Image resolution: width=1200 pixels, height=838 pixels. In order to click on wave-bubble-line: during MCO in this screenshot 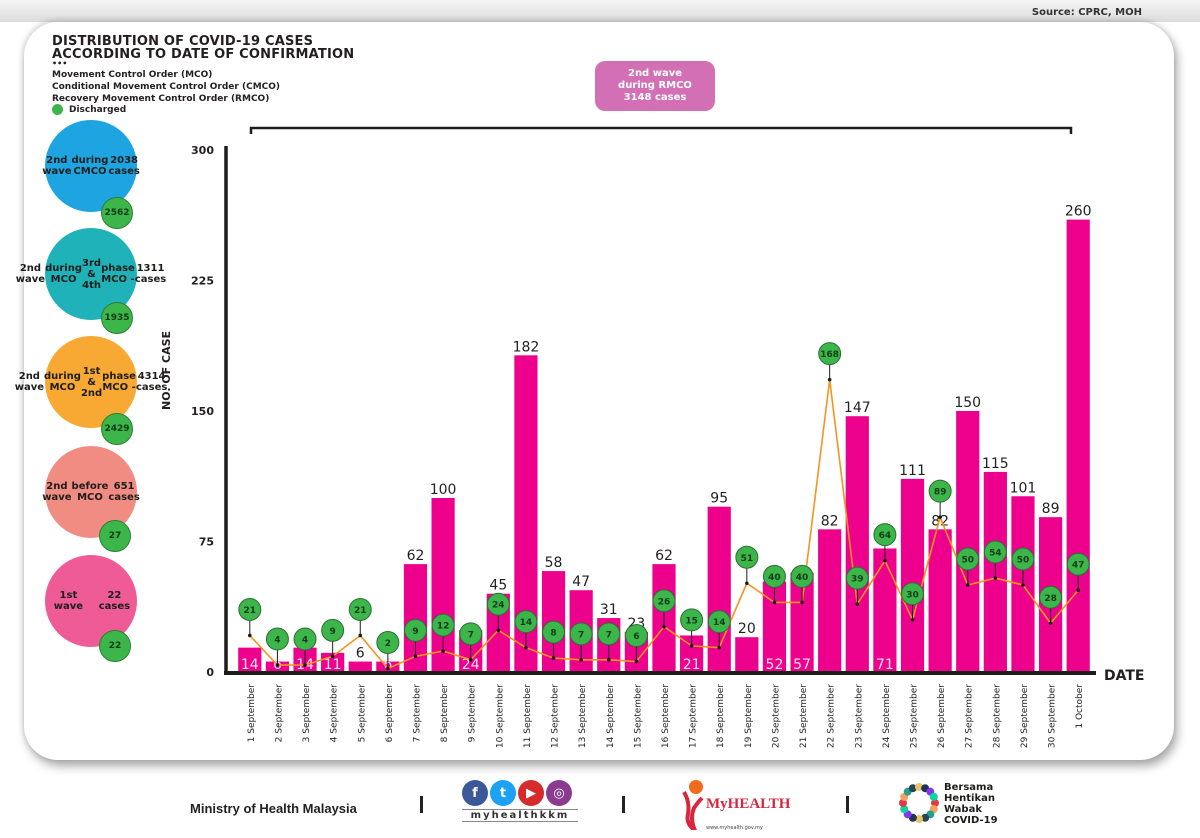, I will do `click(62, 382)`.